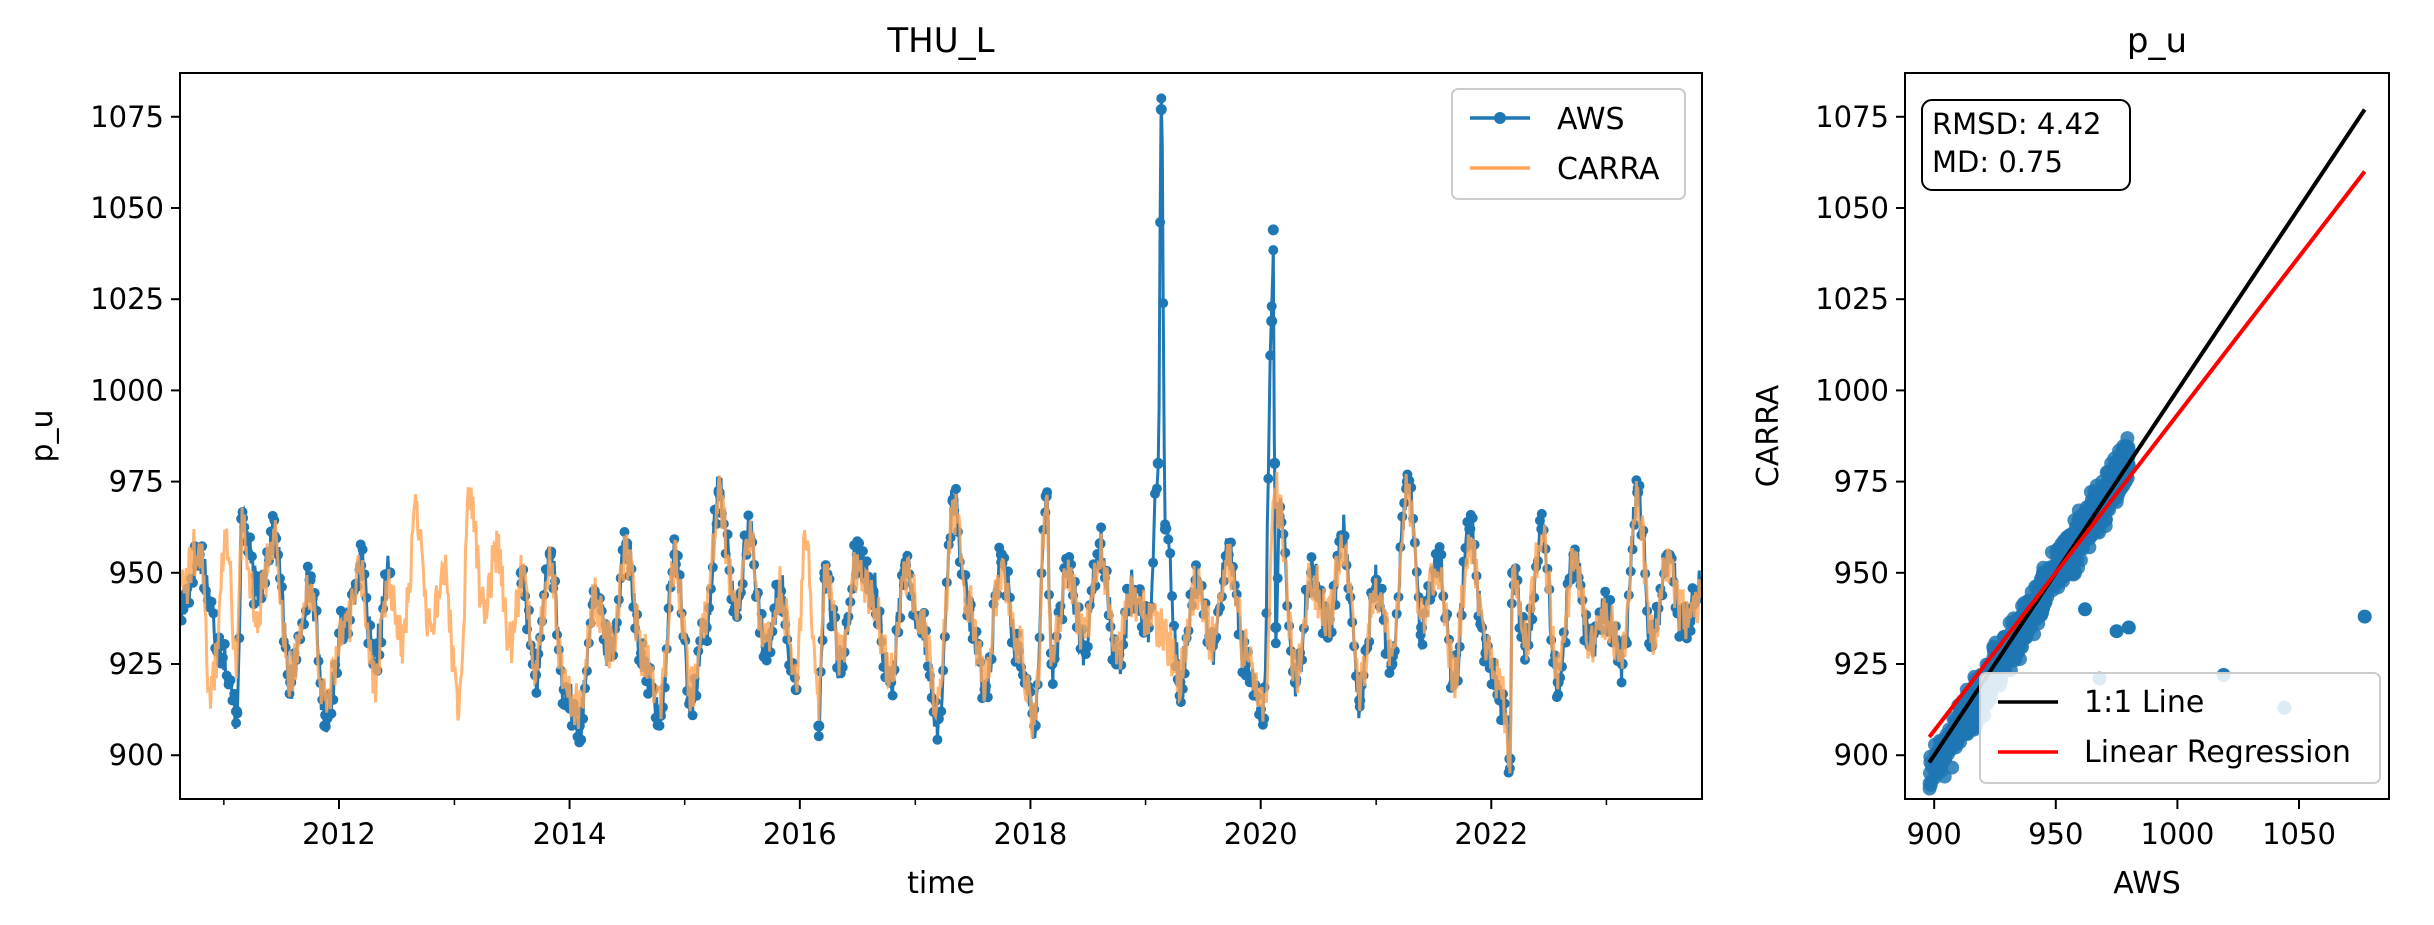 This screenshot has height=925, width=2434. What do you see at coordinates (127, 208) in the screenshot?
I see `left-y-tick-label: 1050` at bounding box center [127, 208].